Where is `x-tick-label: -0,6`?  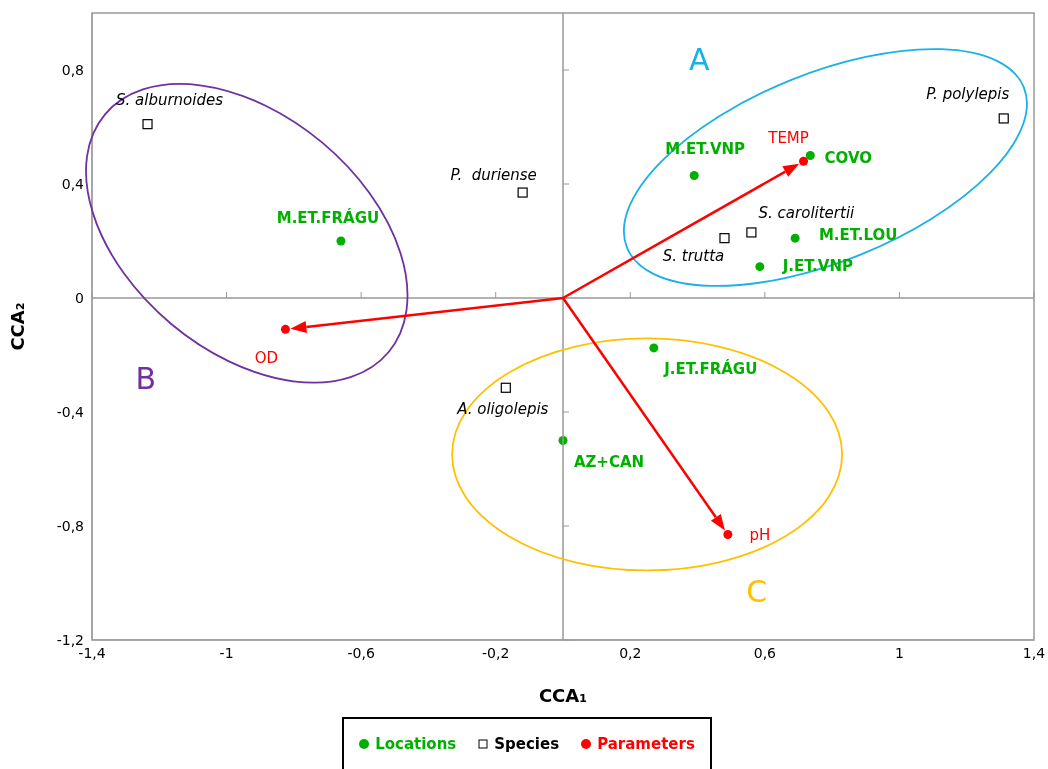
x-tick-label: -0,6 is located at coordinates (361, 652).